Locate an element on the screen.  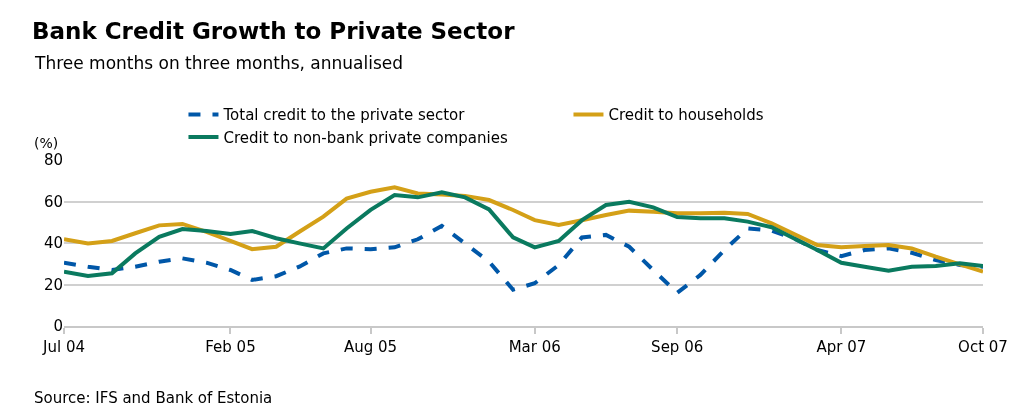
source-note: Source: IFS and Bank of Estonia is located at coordinates (153, 398).